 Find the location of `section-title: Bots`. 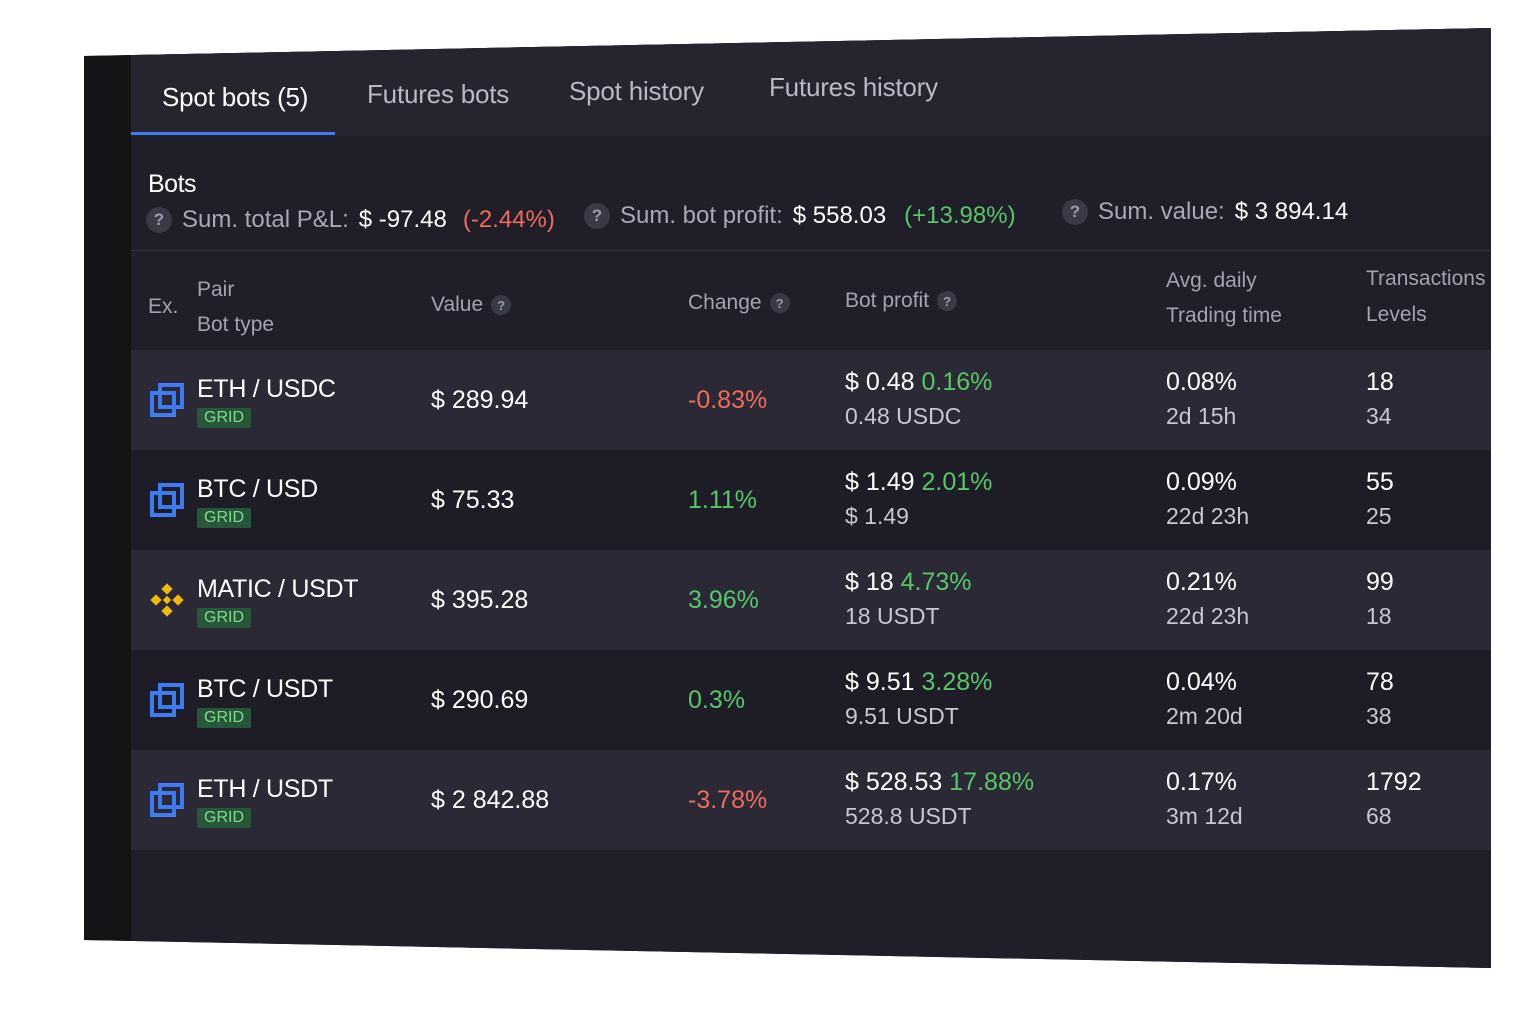

section-title: Bots is located at coordinates (172, 184).